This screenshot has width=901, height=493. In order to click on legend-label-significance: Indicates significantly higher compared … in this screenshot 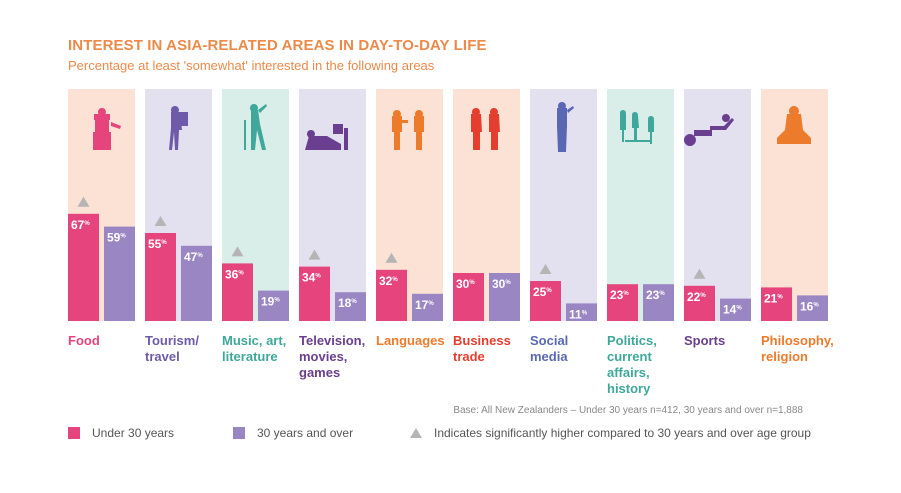, I will do `click(622, 433)`.